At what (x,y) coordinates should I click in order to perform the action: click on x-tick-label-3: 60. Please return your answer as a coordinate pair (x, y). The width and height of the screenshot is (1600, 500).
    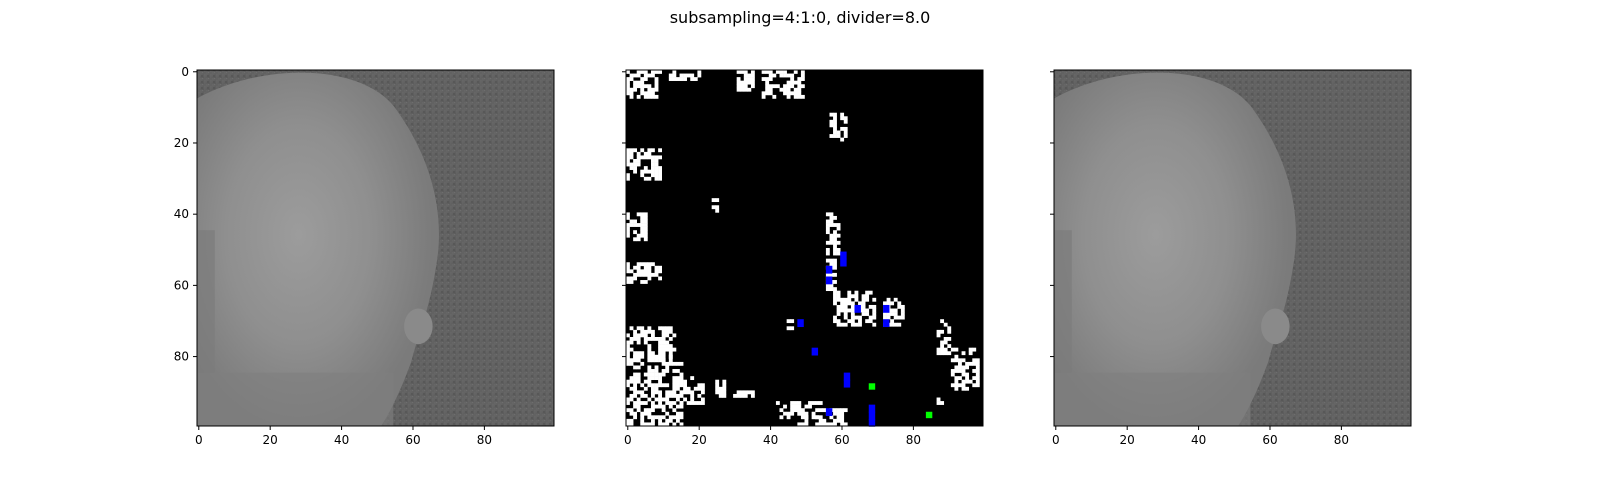
    Looking at the image, I should click on (412, 440).